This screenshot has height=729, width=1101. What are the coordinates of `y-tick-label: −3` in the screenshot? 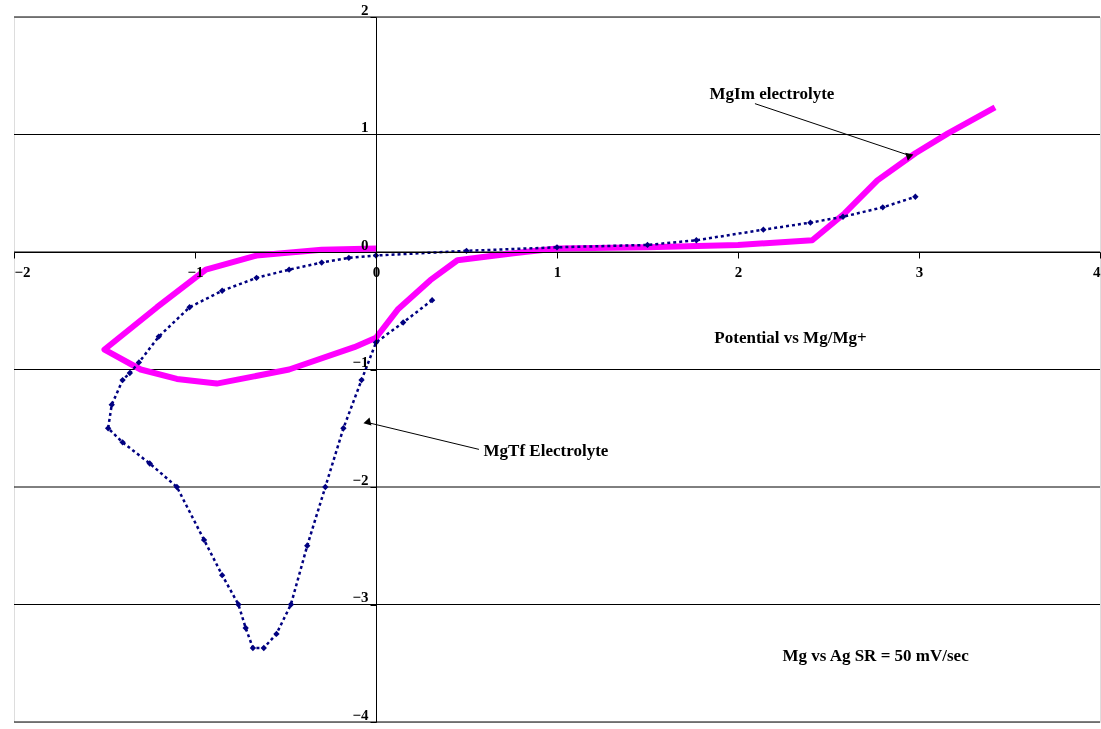 It's located at (360, 597).